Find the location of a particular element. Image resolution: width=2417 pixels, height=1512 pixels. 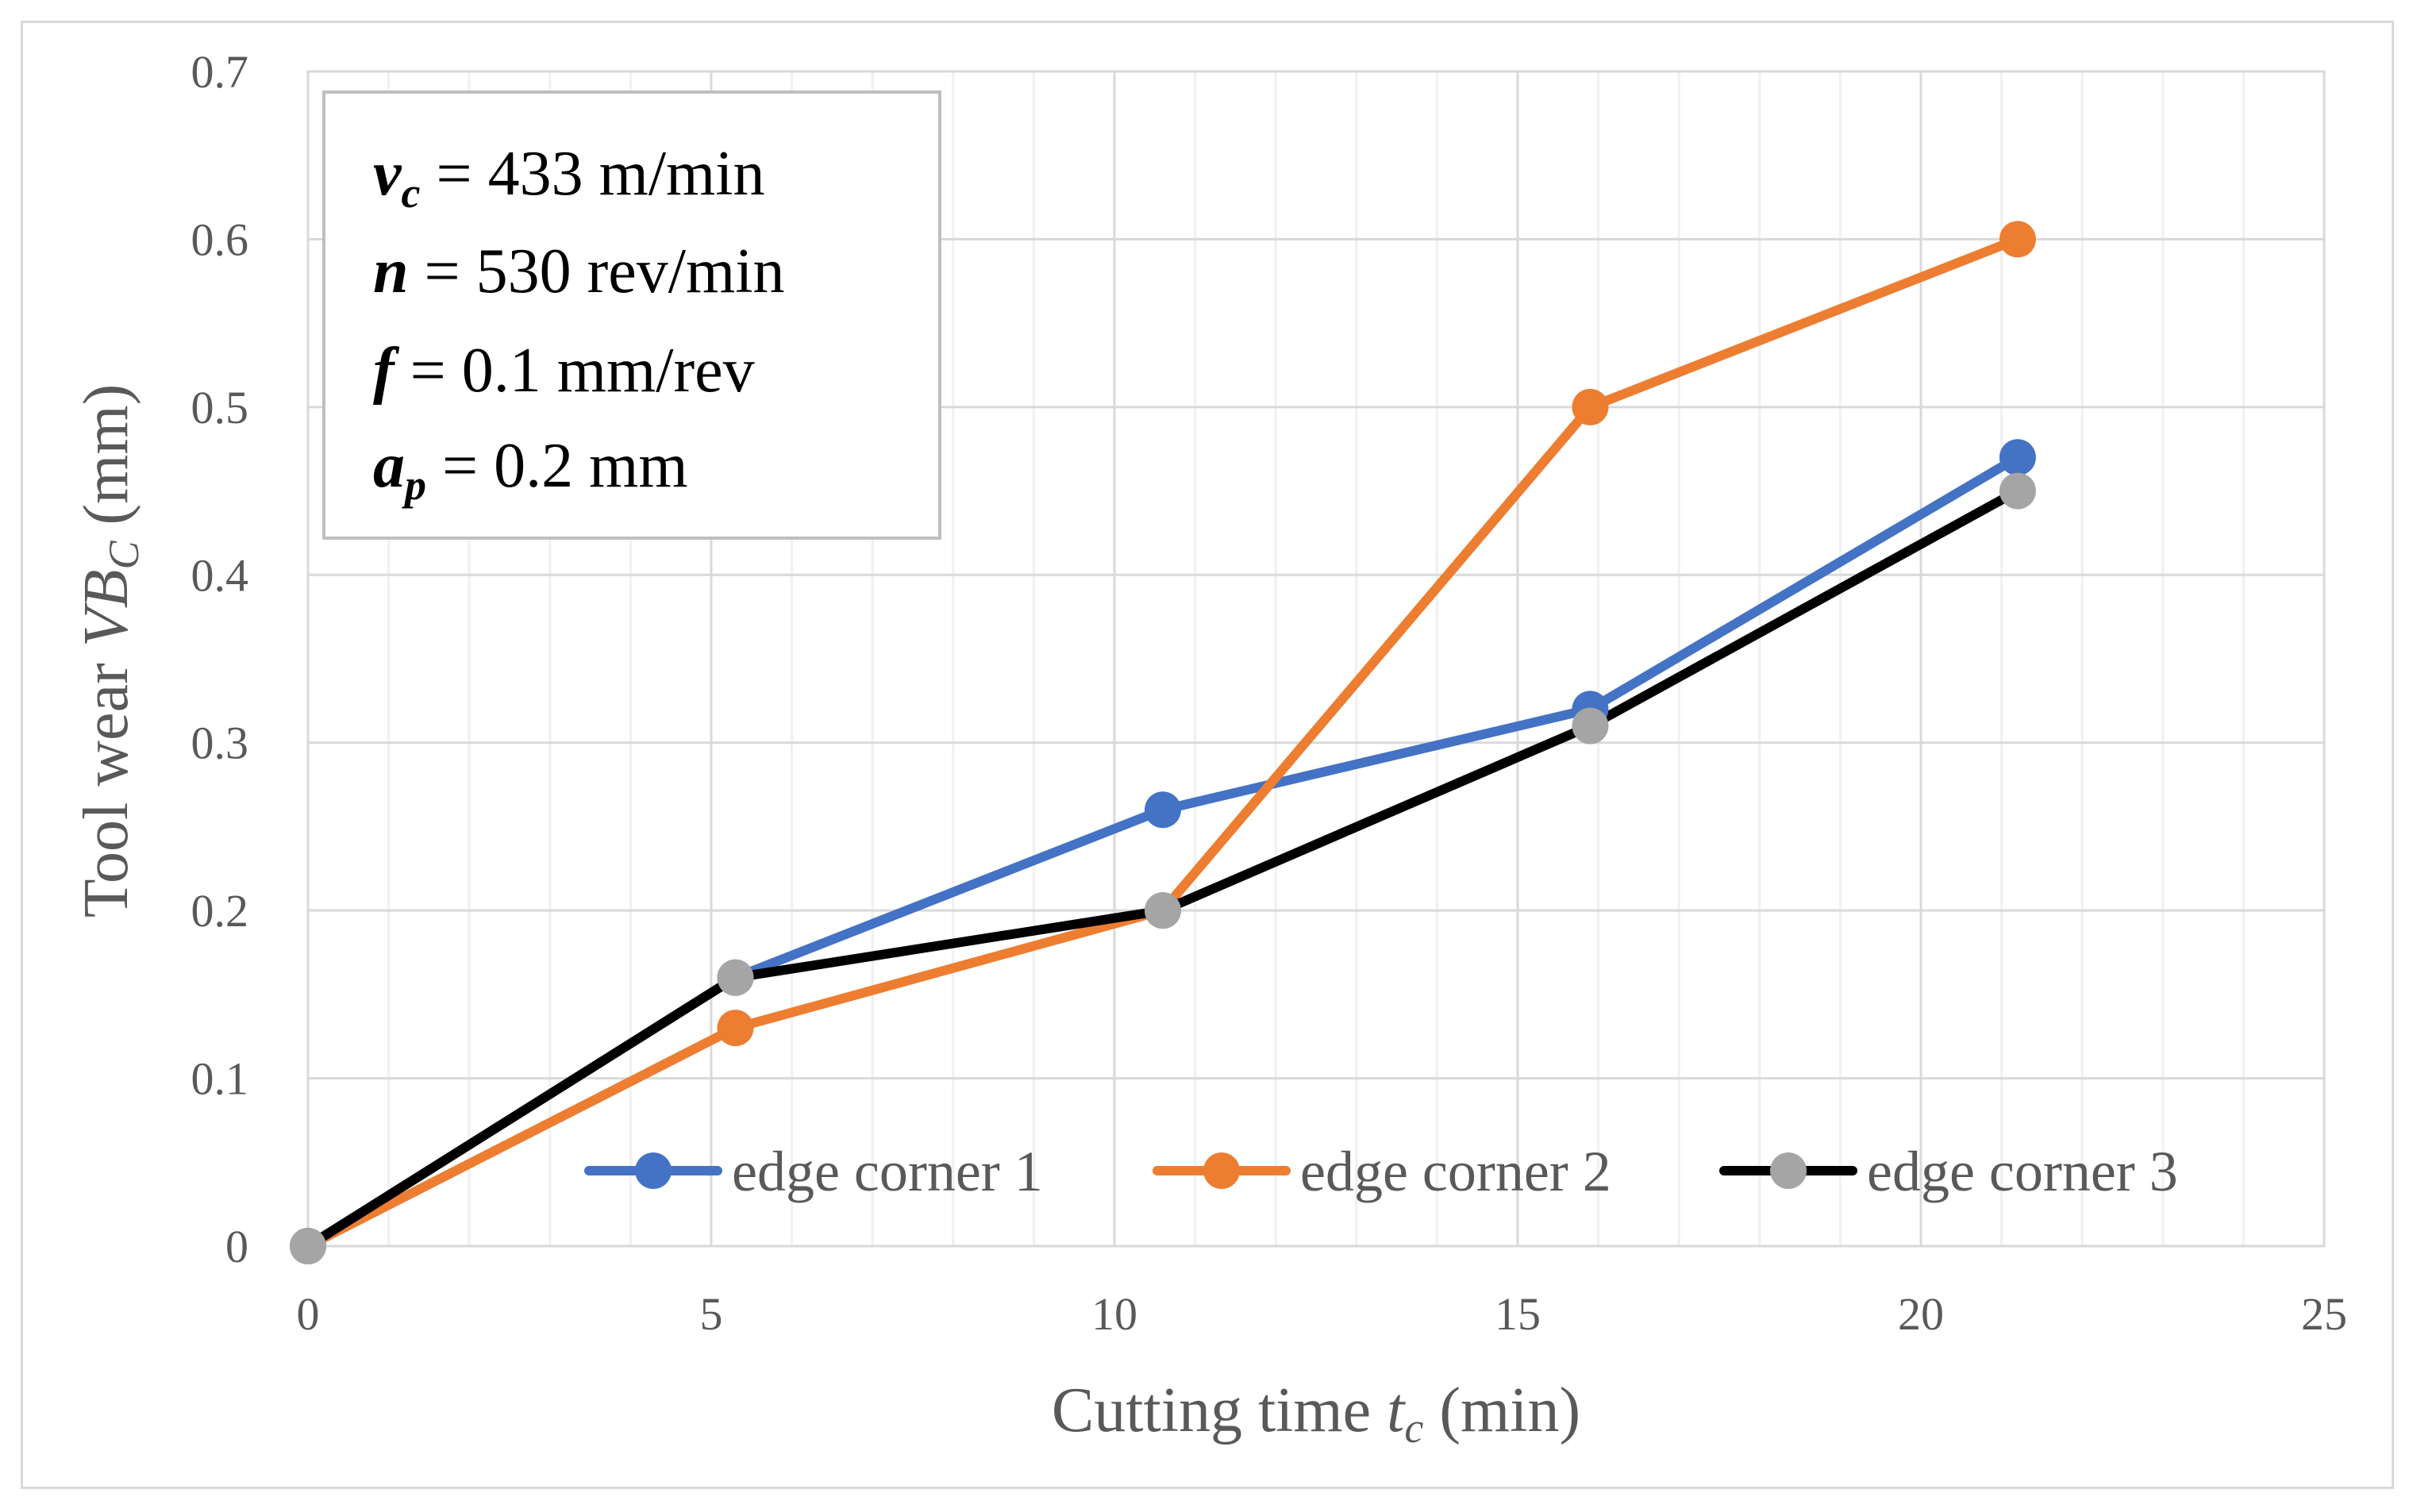

x-tick-label: 20 is located at coordinates (1921, 1314).